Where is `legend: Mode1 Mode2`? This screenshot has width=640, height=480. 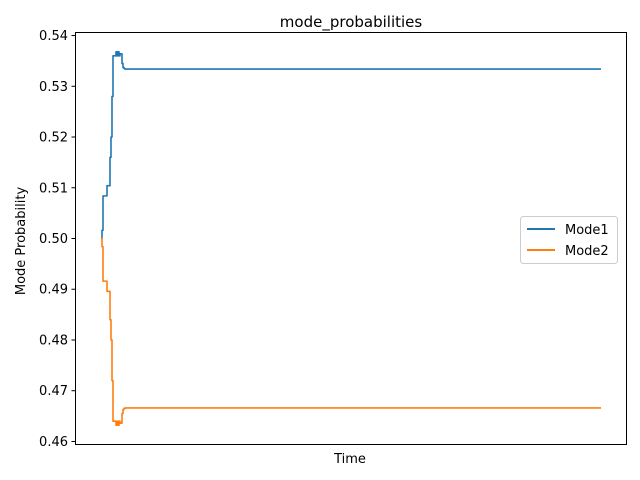 legend: Mode1 Mode2 is located at coordinates (569, 240).